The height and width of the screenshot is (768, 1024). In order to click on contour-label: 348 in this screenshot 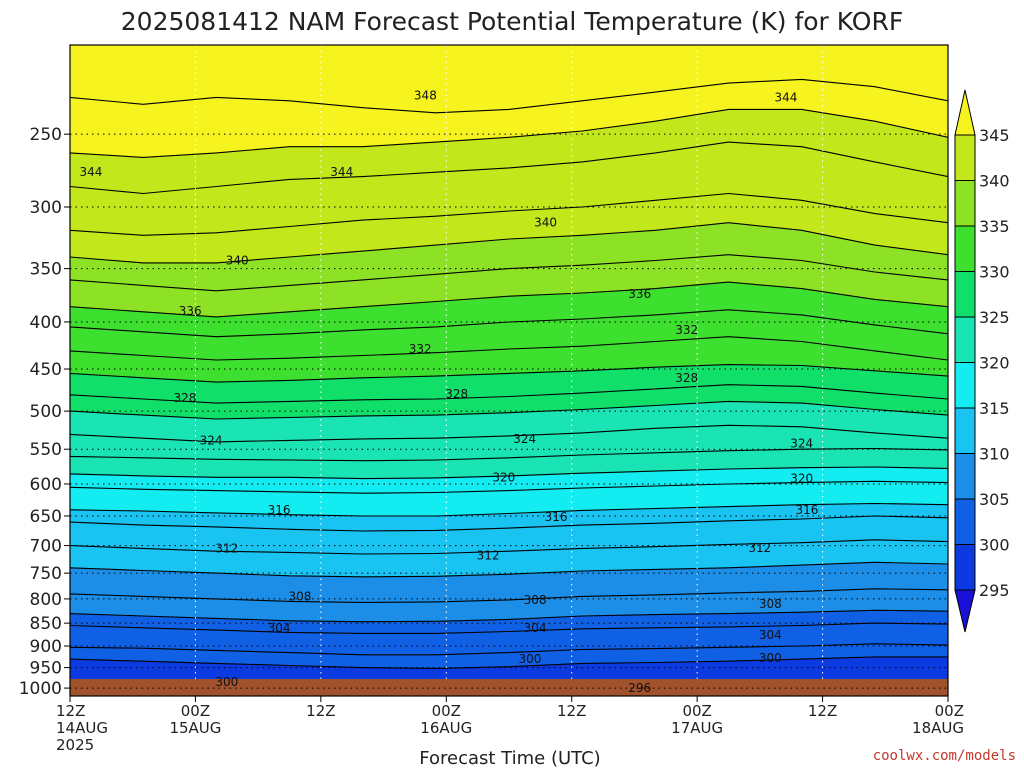, I will do `click(425, 96)`.